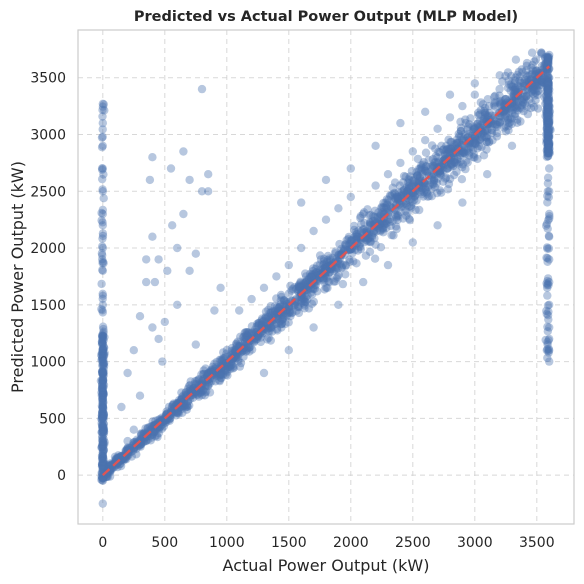 This screenshot has width=584, height=584. I want to click on y-tick-label: 2000, so click(48, 249).